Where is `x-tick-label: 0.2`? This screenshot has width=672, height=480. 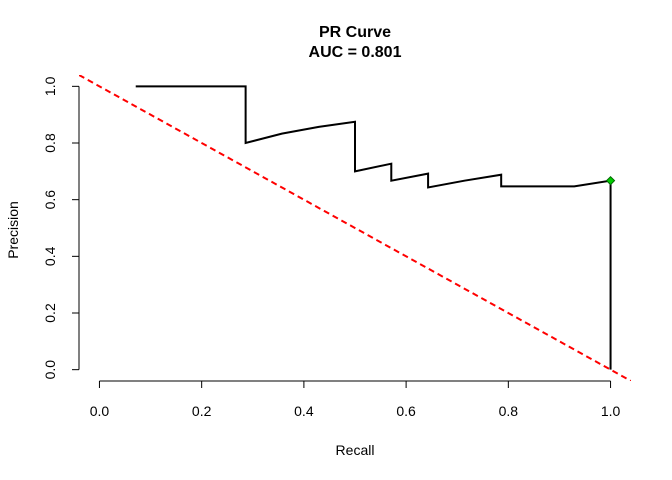
x-tick-label: 0.2 is located at coordinates (202, 411).